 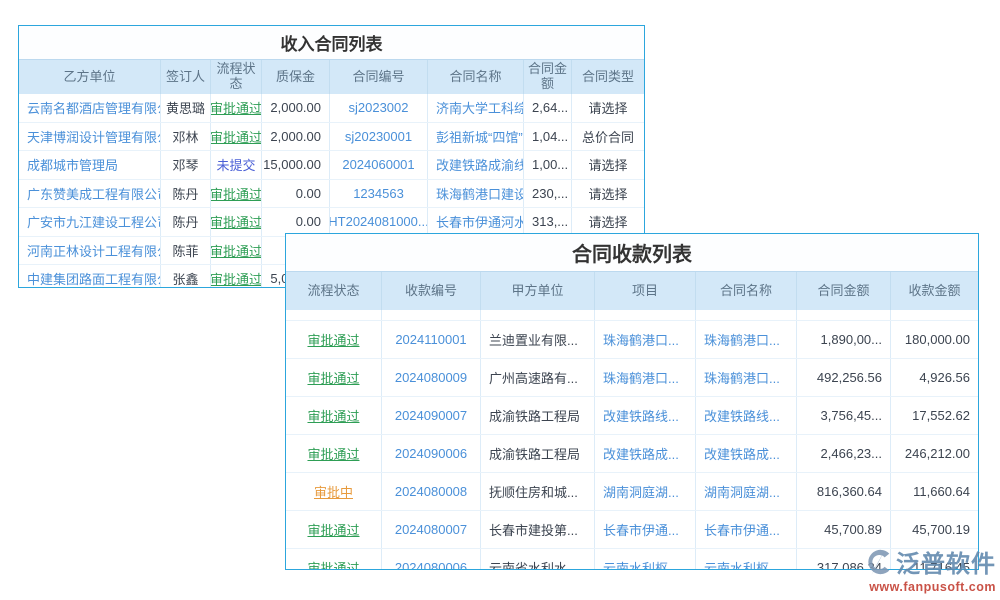 I want to click on cell-receipt-amount: 246,212.00, so click(x=937, y=453).